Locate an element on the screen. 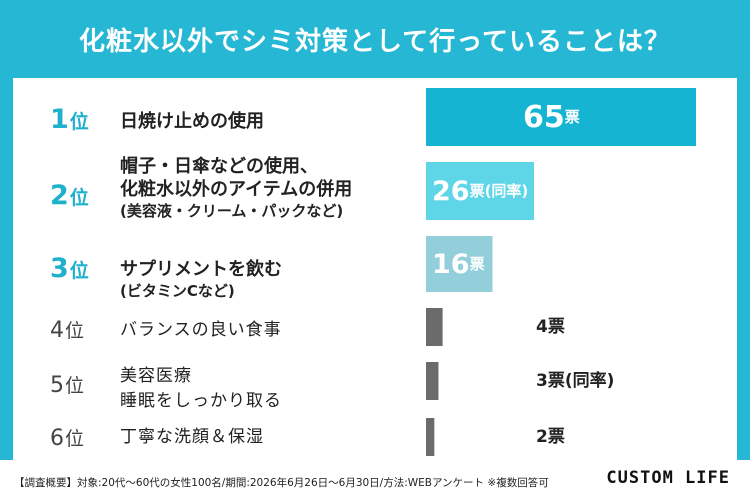 The height and width of the screenshot is (504, 750). rank-5-label: 5位 is located at coordinates (67, 384).